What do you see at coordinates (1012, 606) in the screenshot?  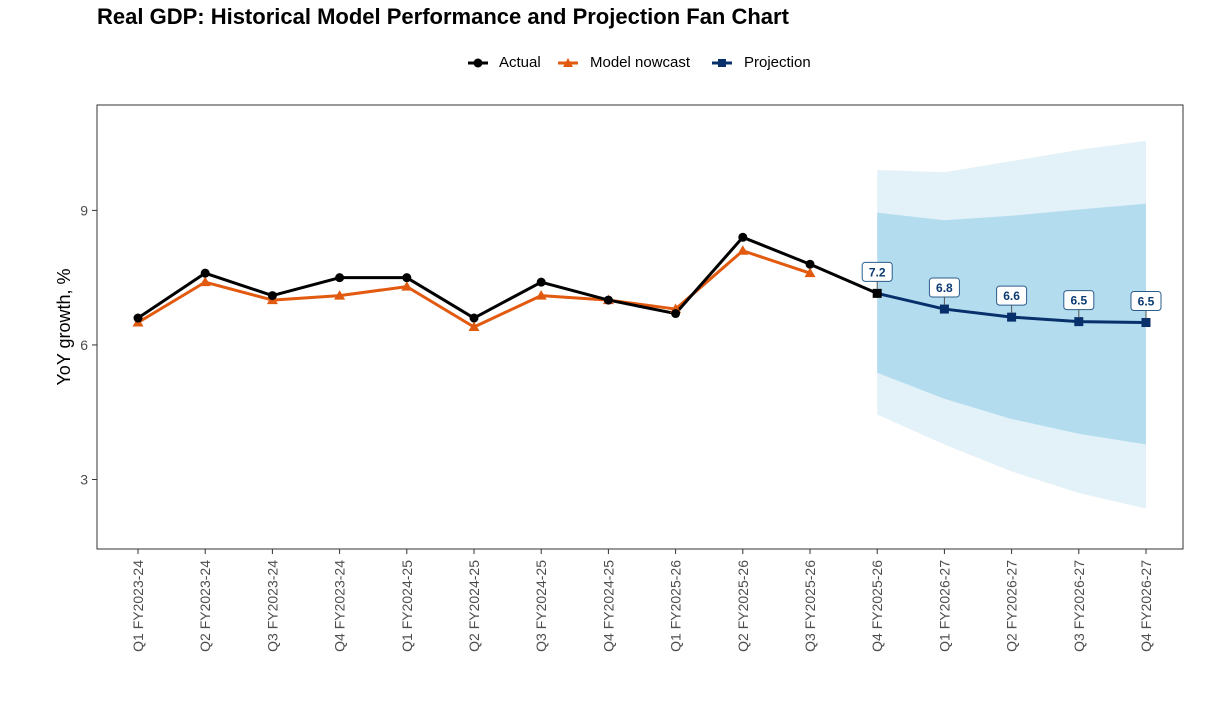 I see `x-tick-label: Q2 FY2026-27` at bounding box center [1012, 606].